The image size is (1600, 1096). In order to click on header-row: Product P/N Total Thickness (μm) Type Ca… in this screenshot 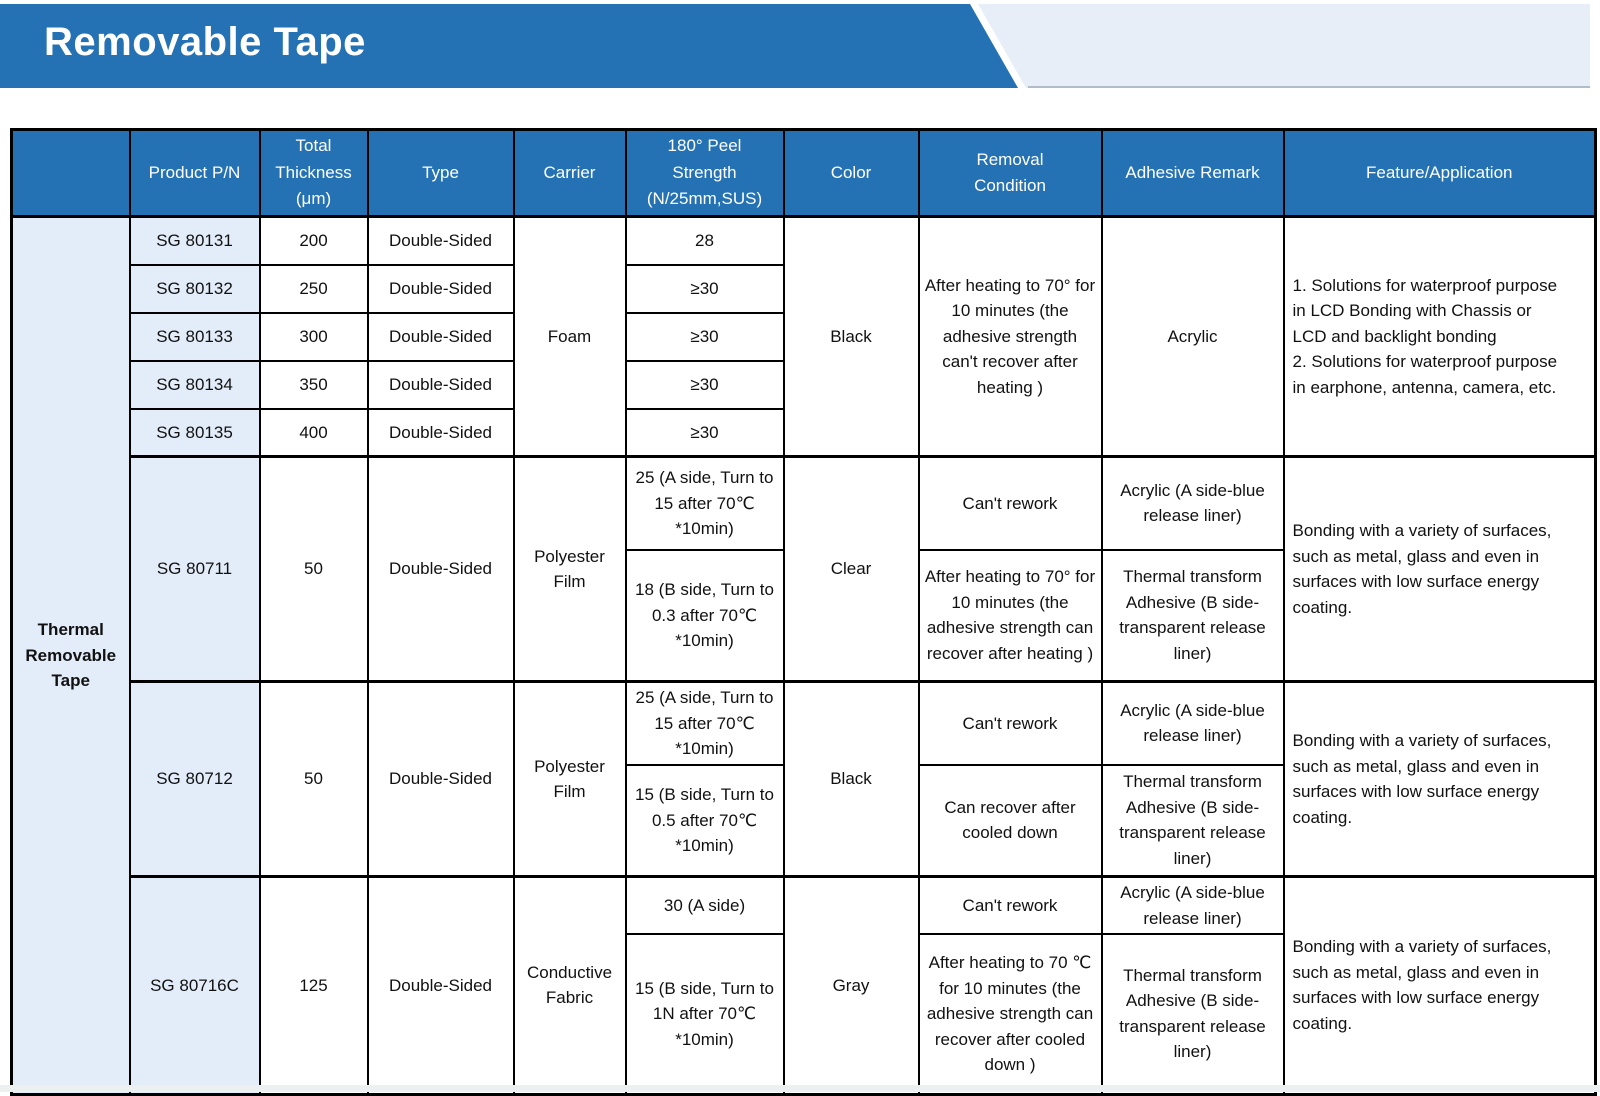, I will do `click(803, 173)`.